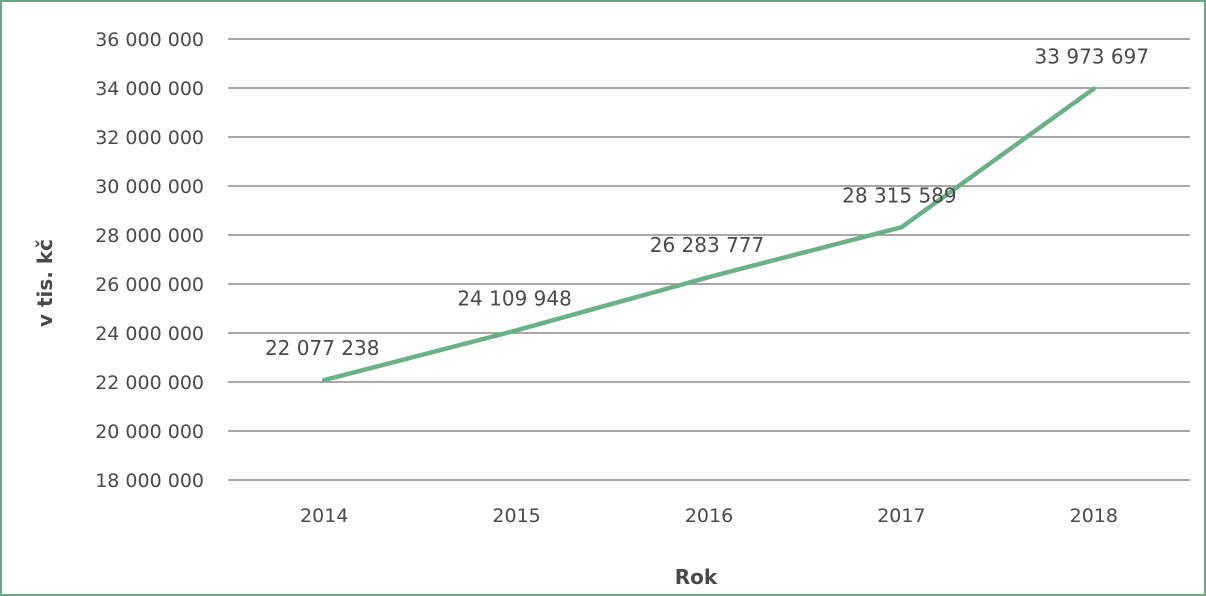  Describe the element at coordinates (149, 187) in the screenshot. I see `y-tick-label: 30 000 000` at that location.